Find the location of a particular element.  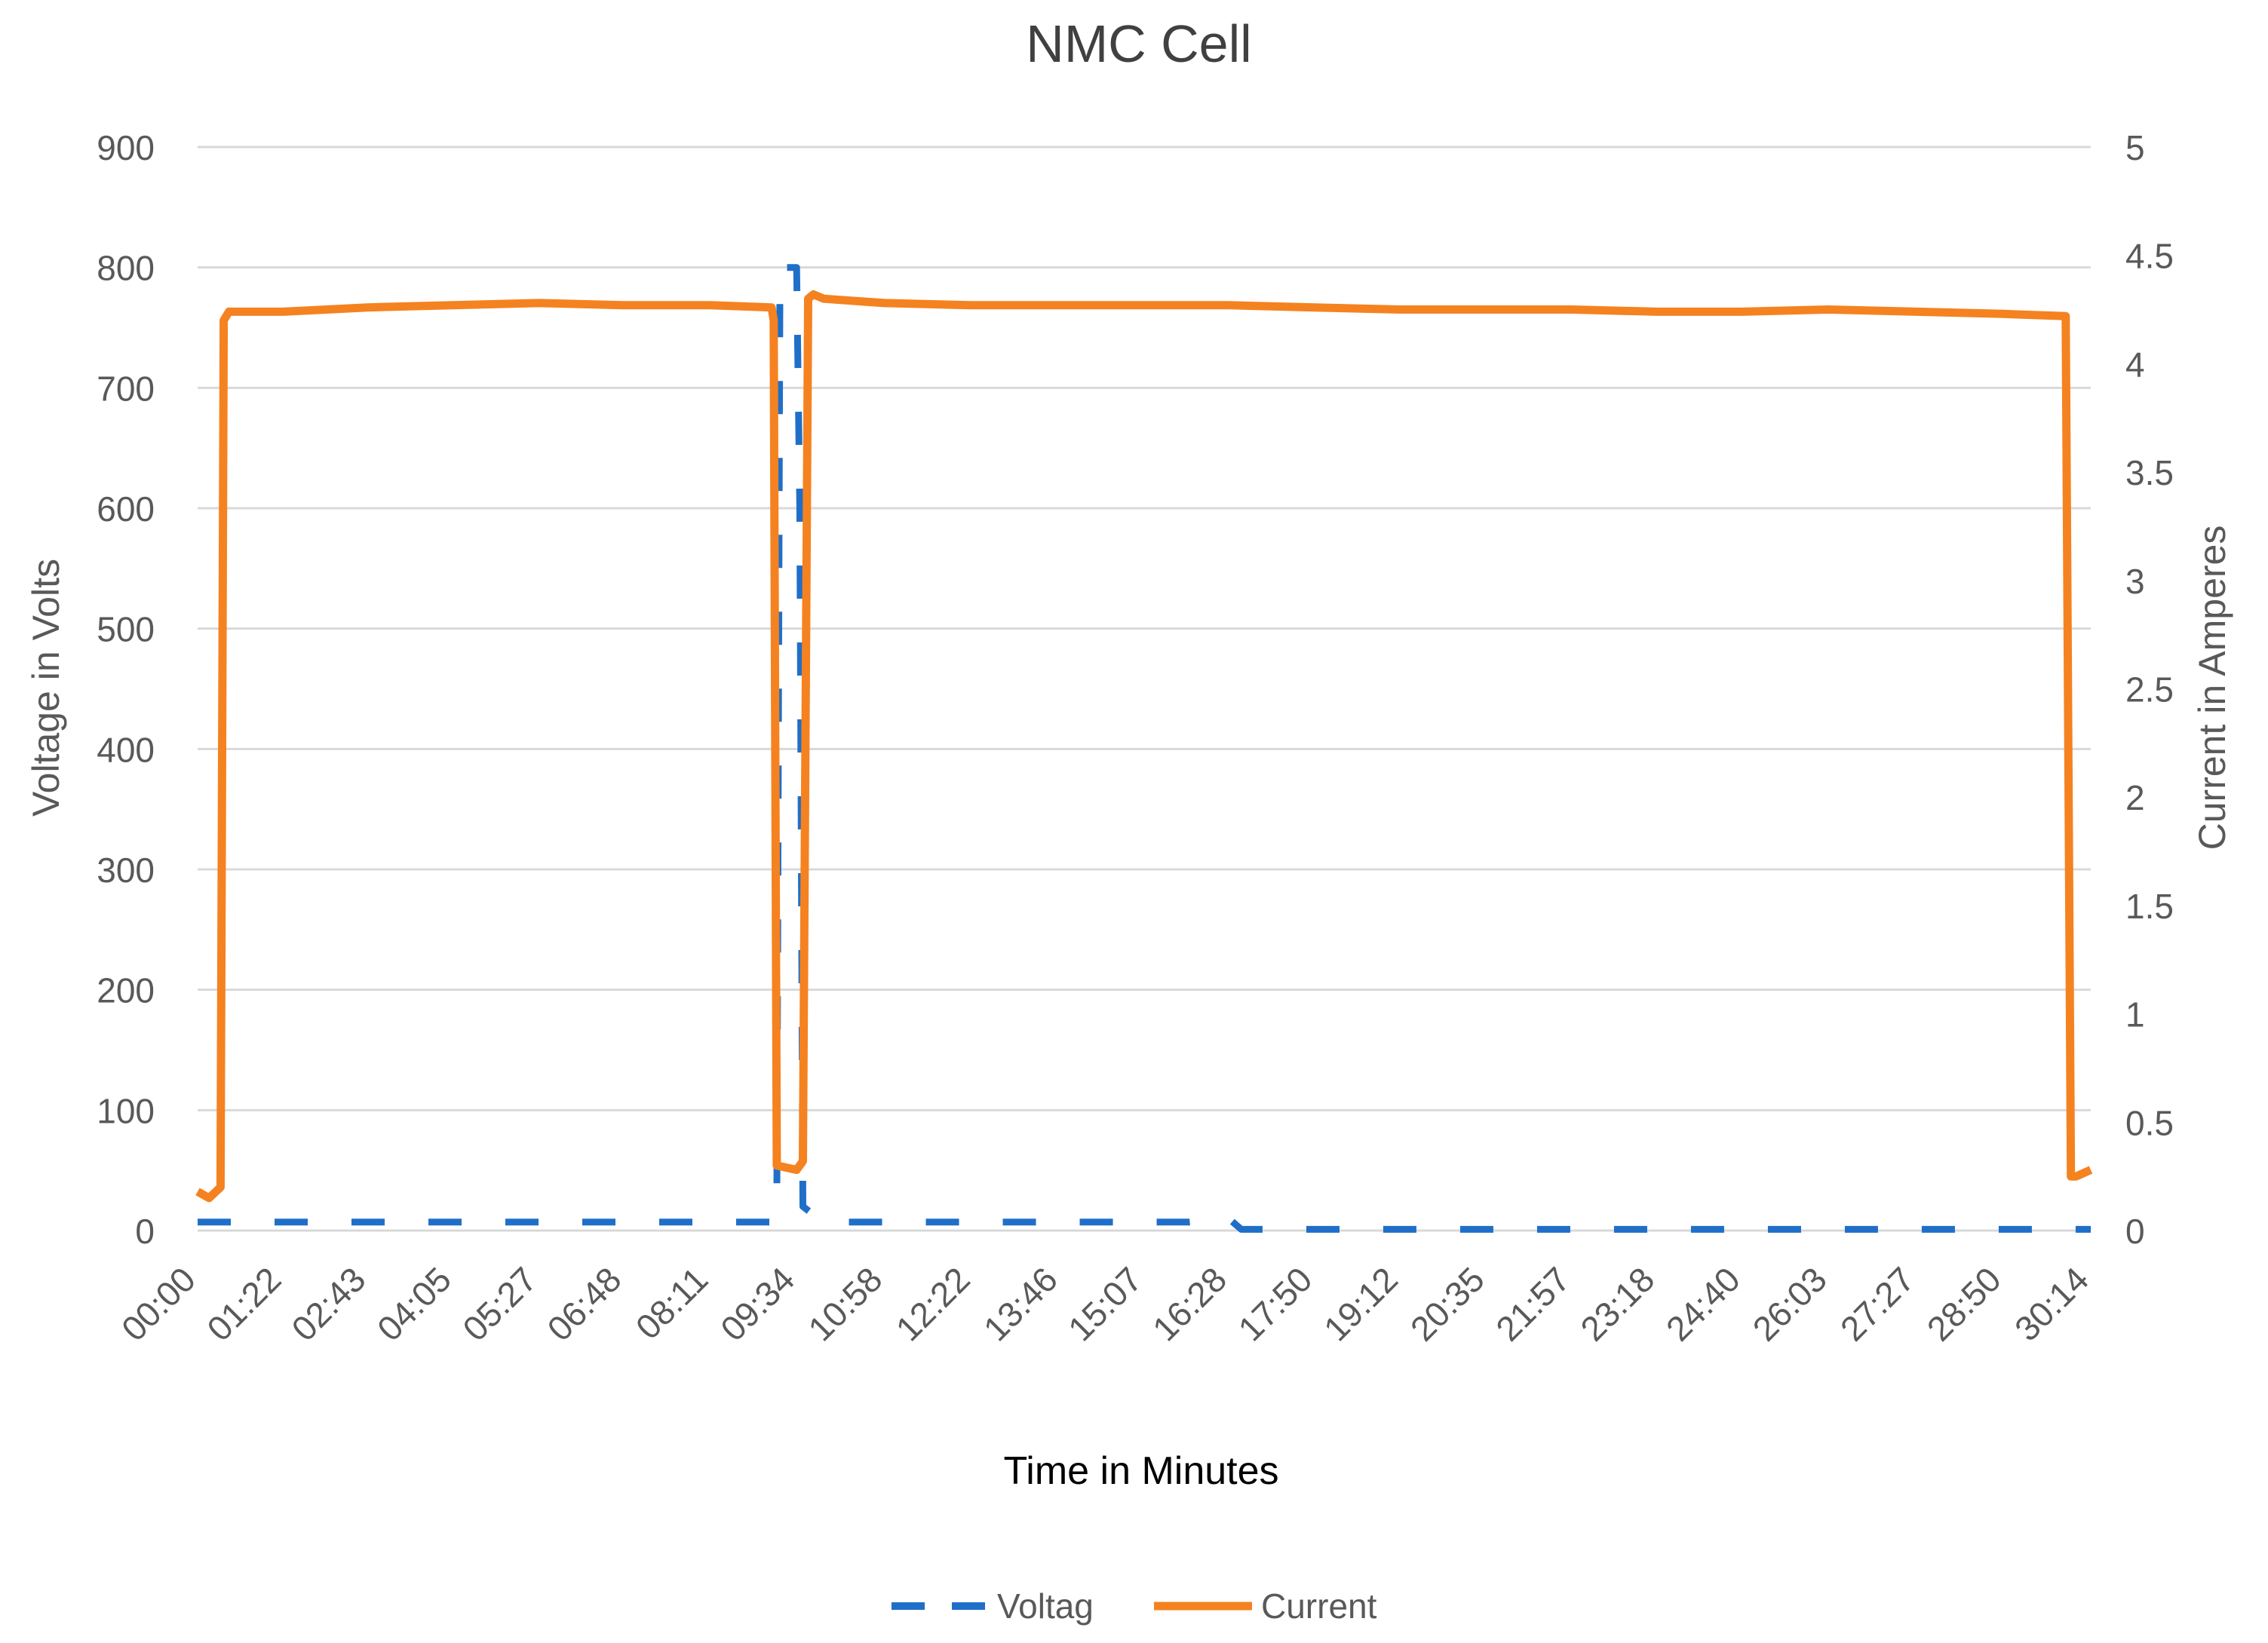

x-tick-label: 26:03 is located at coordinates (1789, 1303).